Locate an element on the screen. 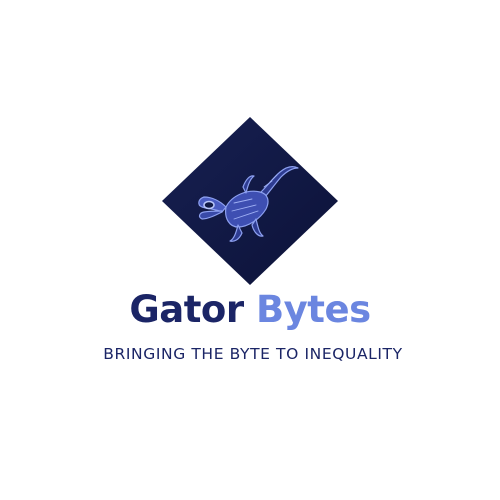 This screenshot has height=500, width=500. brand-name-word-1: Gator is located at coordinates (186, 309).